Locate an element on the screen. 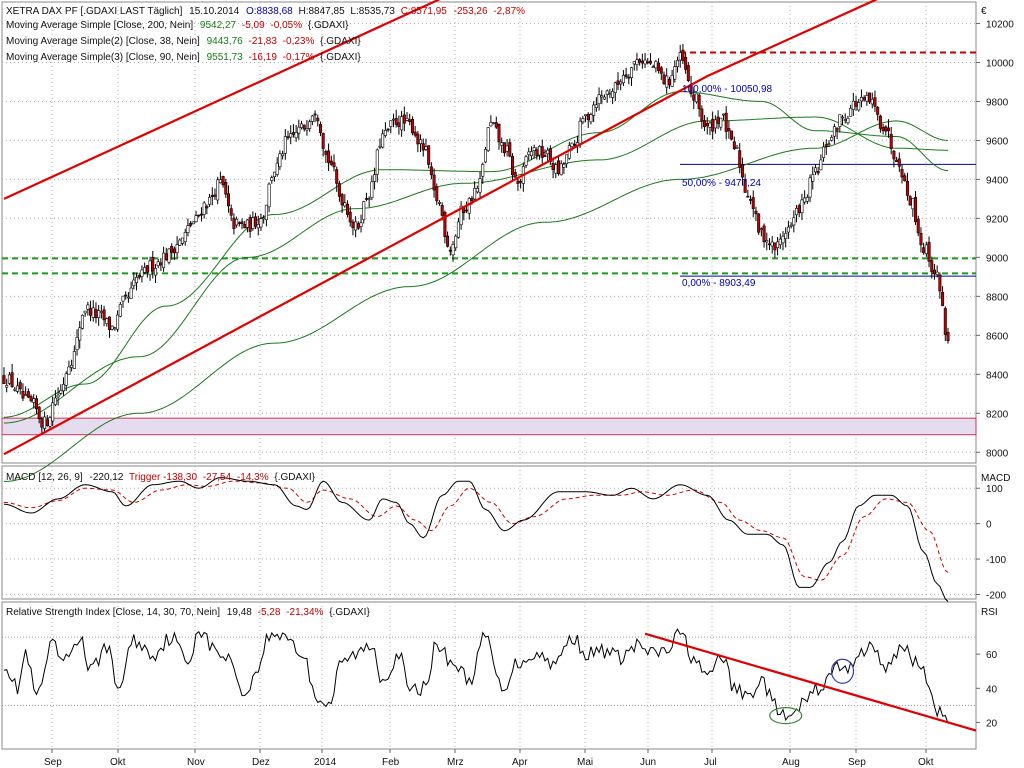 This screenshot has width=1024, height=768. price-tick-label: 8000 is located at coordinates (997, 453).